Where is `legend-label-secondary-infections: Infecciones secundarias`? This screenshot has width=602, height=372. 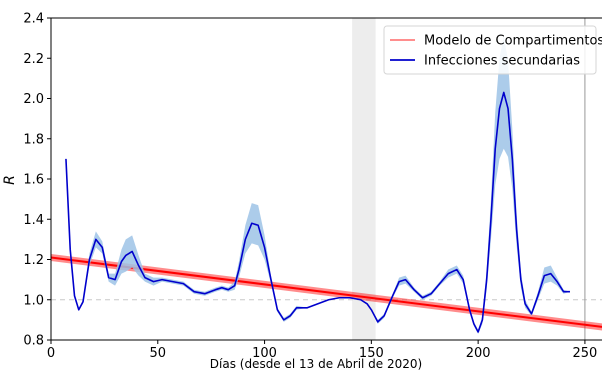 legend-label-secondary-infections: Infecciones secundarias is located at coordinates (502, 61).